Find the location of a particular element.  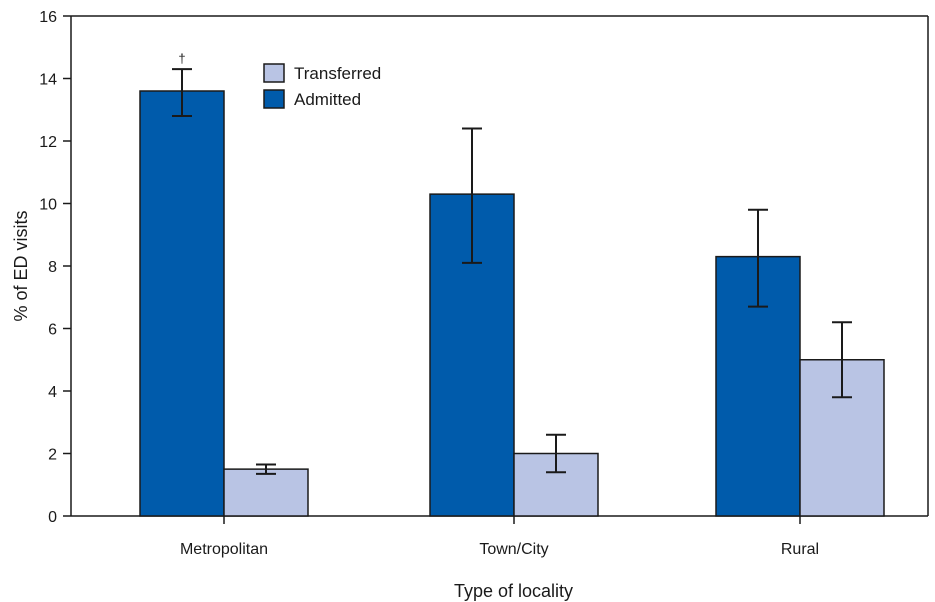

y-tick-label: 4 is located at coordinates (52, 392).